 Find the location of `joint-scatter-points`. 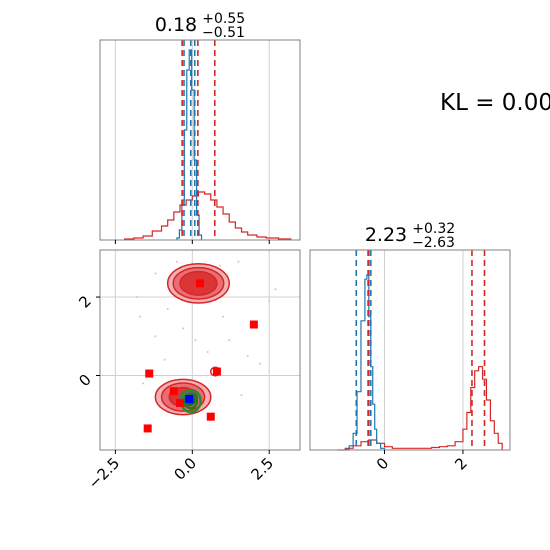

joint-scatter-points is located at coordinates (206, 328).